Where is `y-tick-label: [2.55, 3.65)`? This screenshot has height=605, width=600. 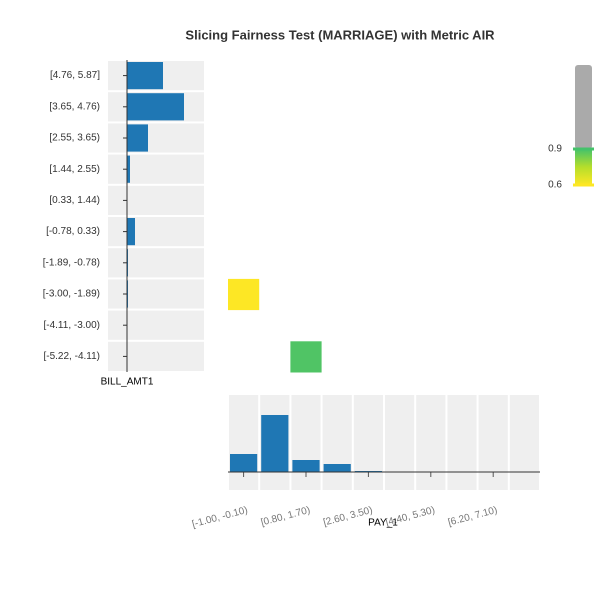 y-tick-label: [2.55, 3.65) is located at coordinates (74, 138).